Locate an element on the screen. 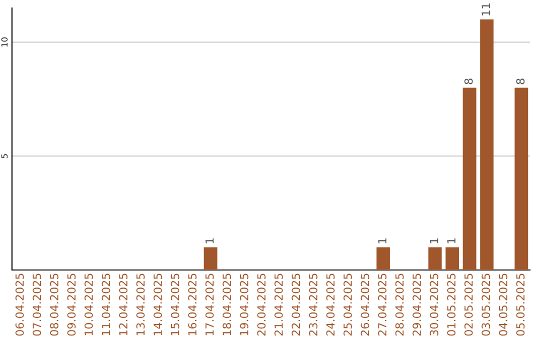  x-tick-label: 22.04.2025 is located at coordinates (296, 305).